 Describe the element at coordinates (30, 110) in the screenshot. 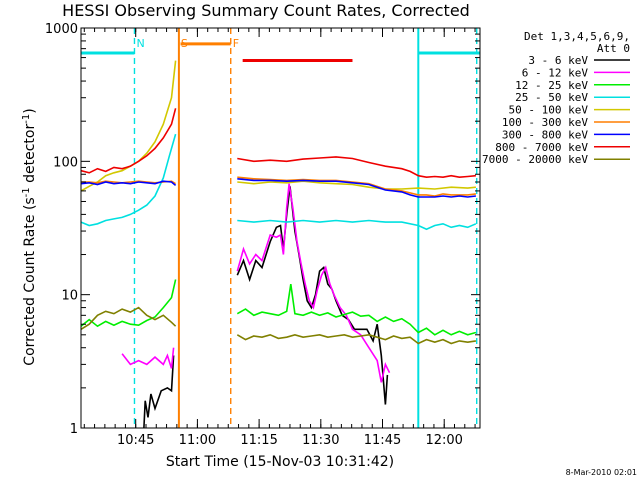

I see `y-axis-label-part3: )` at that location.